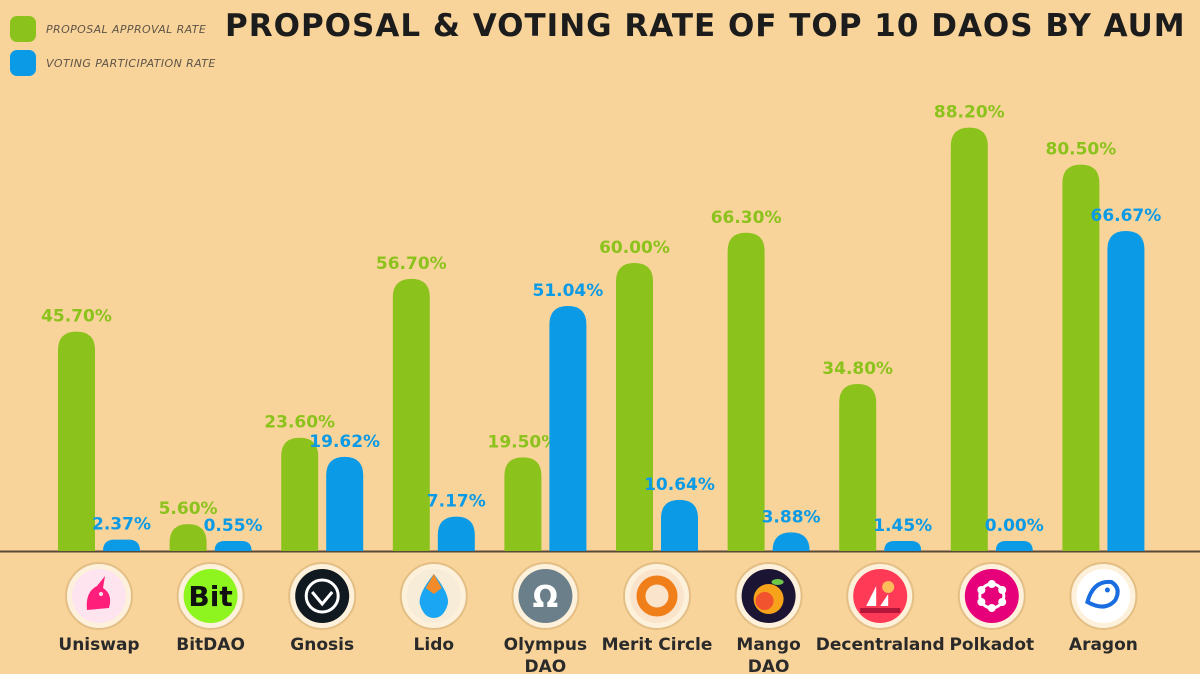 This screenshot has height=674, width=1200. Describe the element at coordinates (121, 545) in the screenshot. I see `participation-bar-uniswap` at that location.